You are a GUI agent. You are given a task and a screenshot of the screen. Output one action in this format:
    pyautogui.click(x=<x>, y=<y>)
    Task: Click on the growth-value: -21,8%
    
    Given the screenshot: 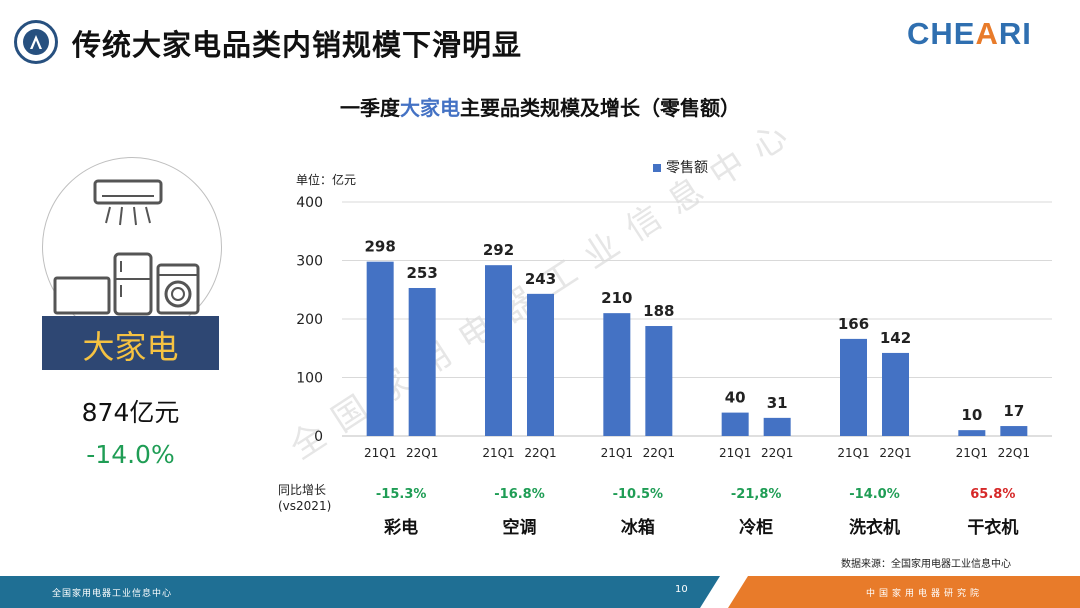 What is the action you would take?
    pyautogui.click(x=756, y=494)
    